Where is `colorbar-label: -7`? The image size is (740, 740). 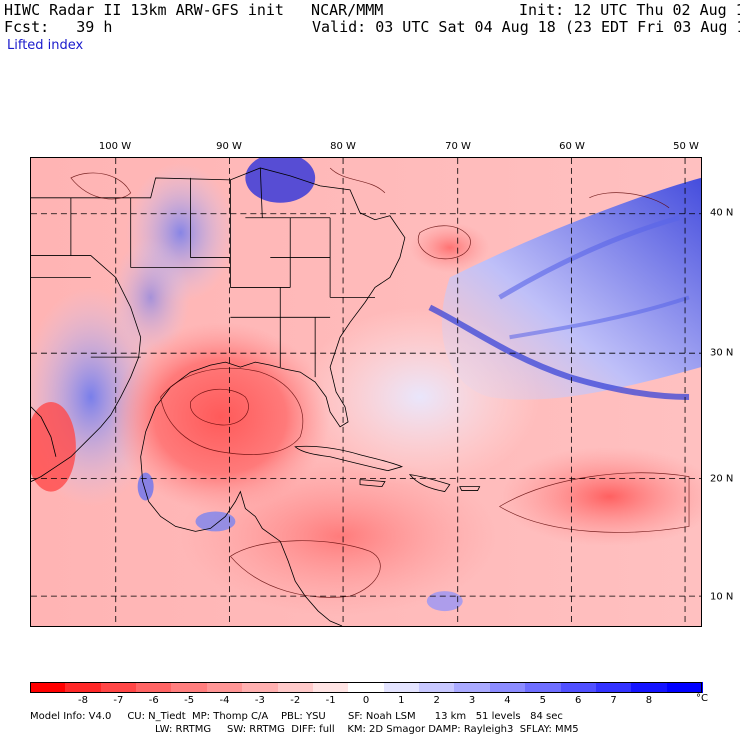 colorbar-label: -7 is located at coordinates (118, 700).